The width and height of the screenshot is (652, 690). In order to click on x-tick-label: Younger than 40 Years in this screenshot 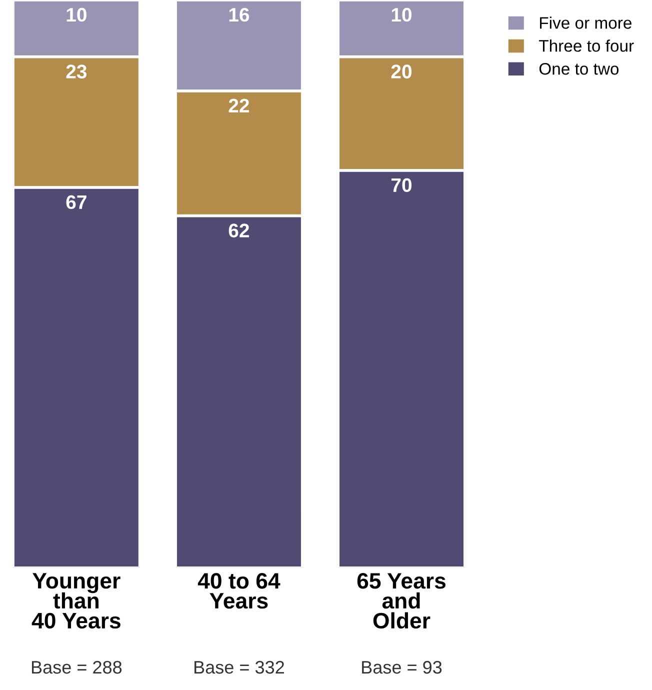, I will do `click(76, 601)`.